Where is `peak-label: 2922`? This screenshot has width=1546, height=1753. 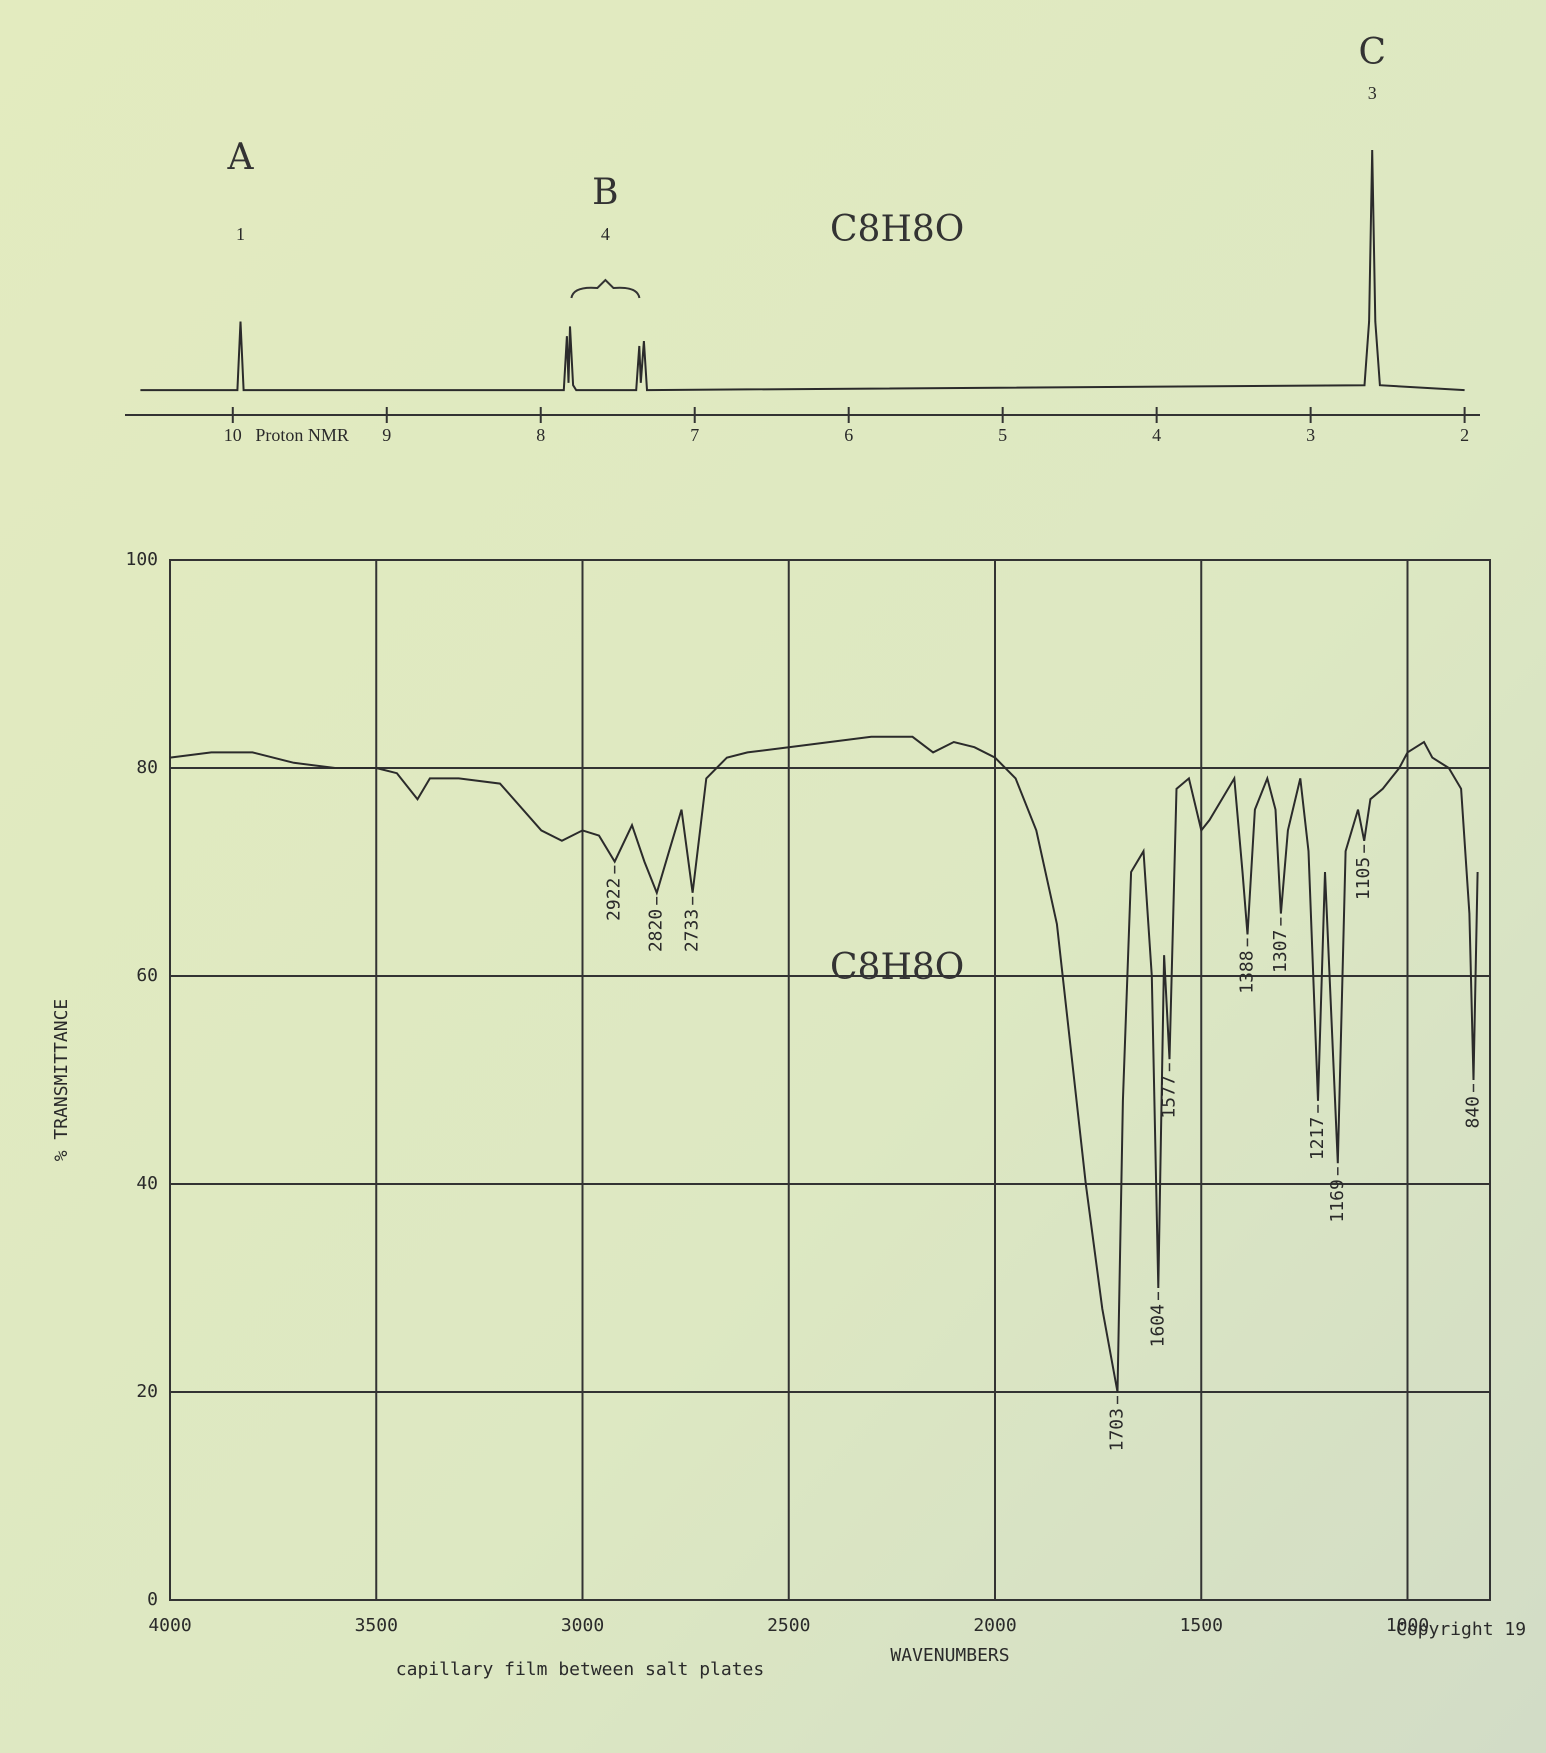 peak-label: 2922 is located at coordinates (614, 899).